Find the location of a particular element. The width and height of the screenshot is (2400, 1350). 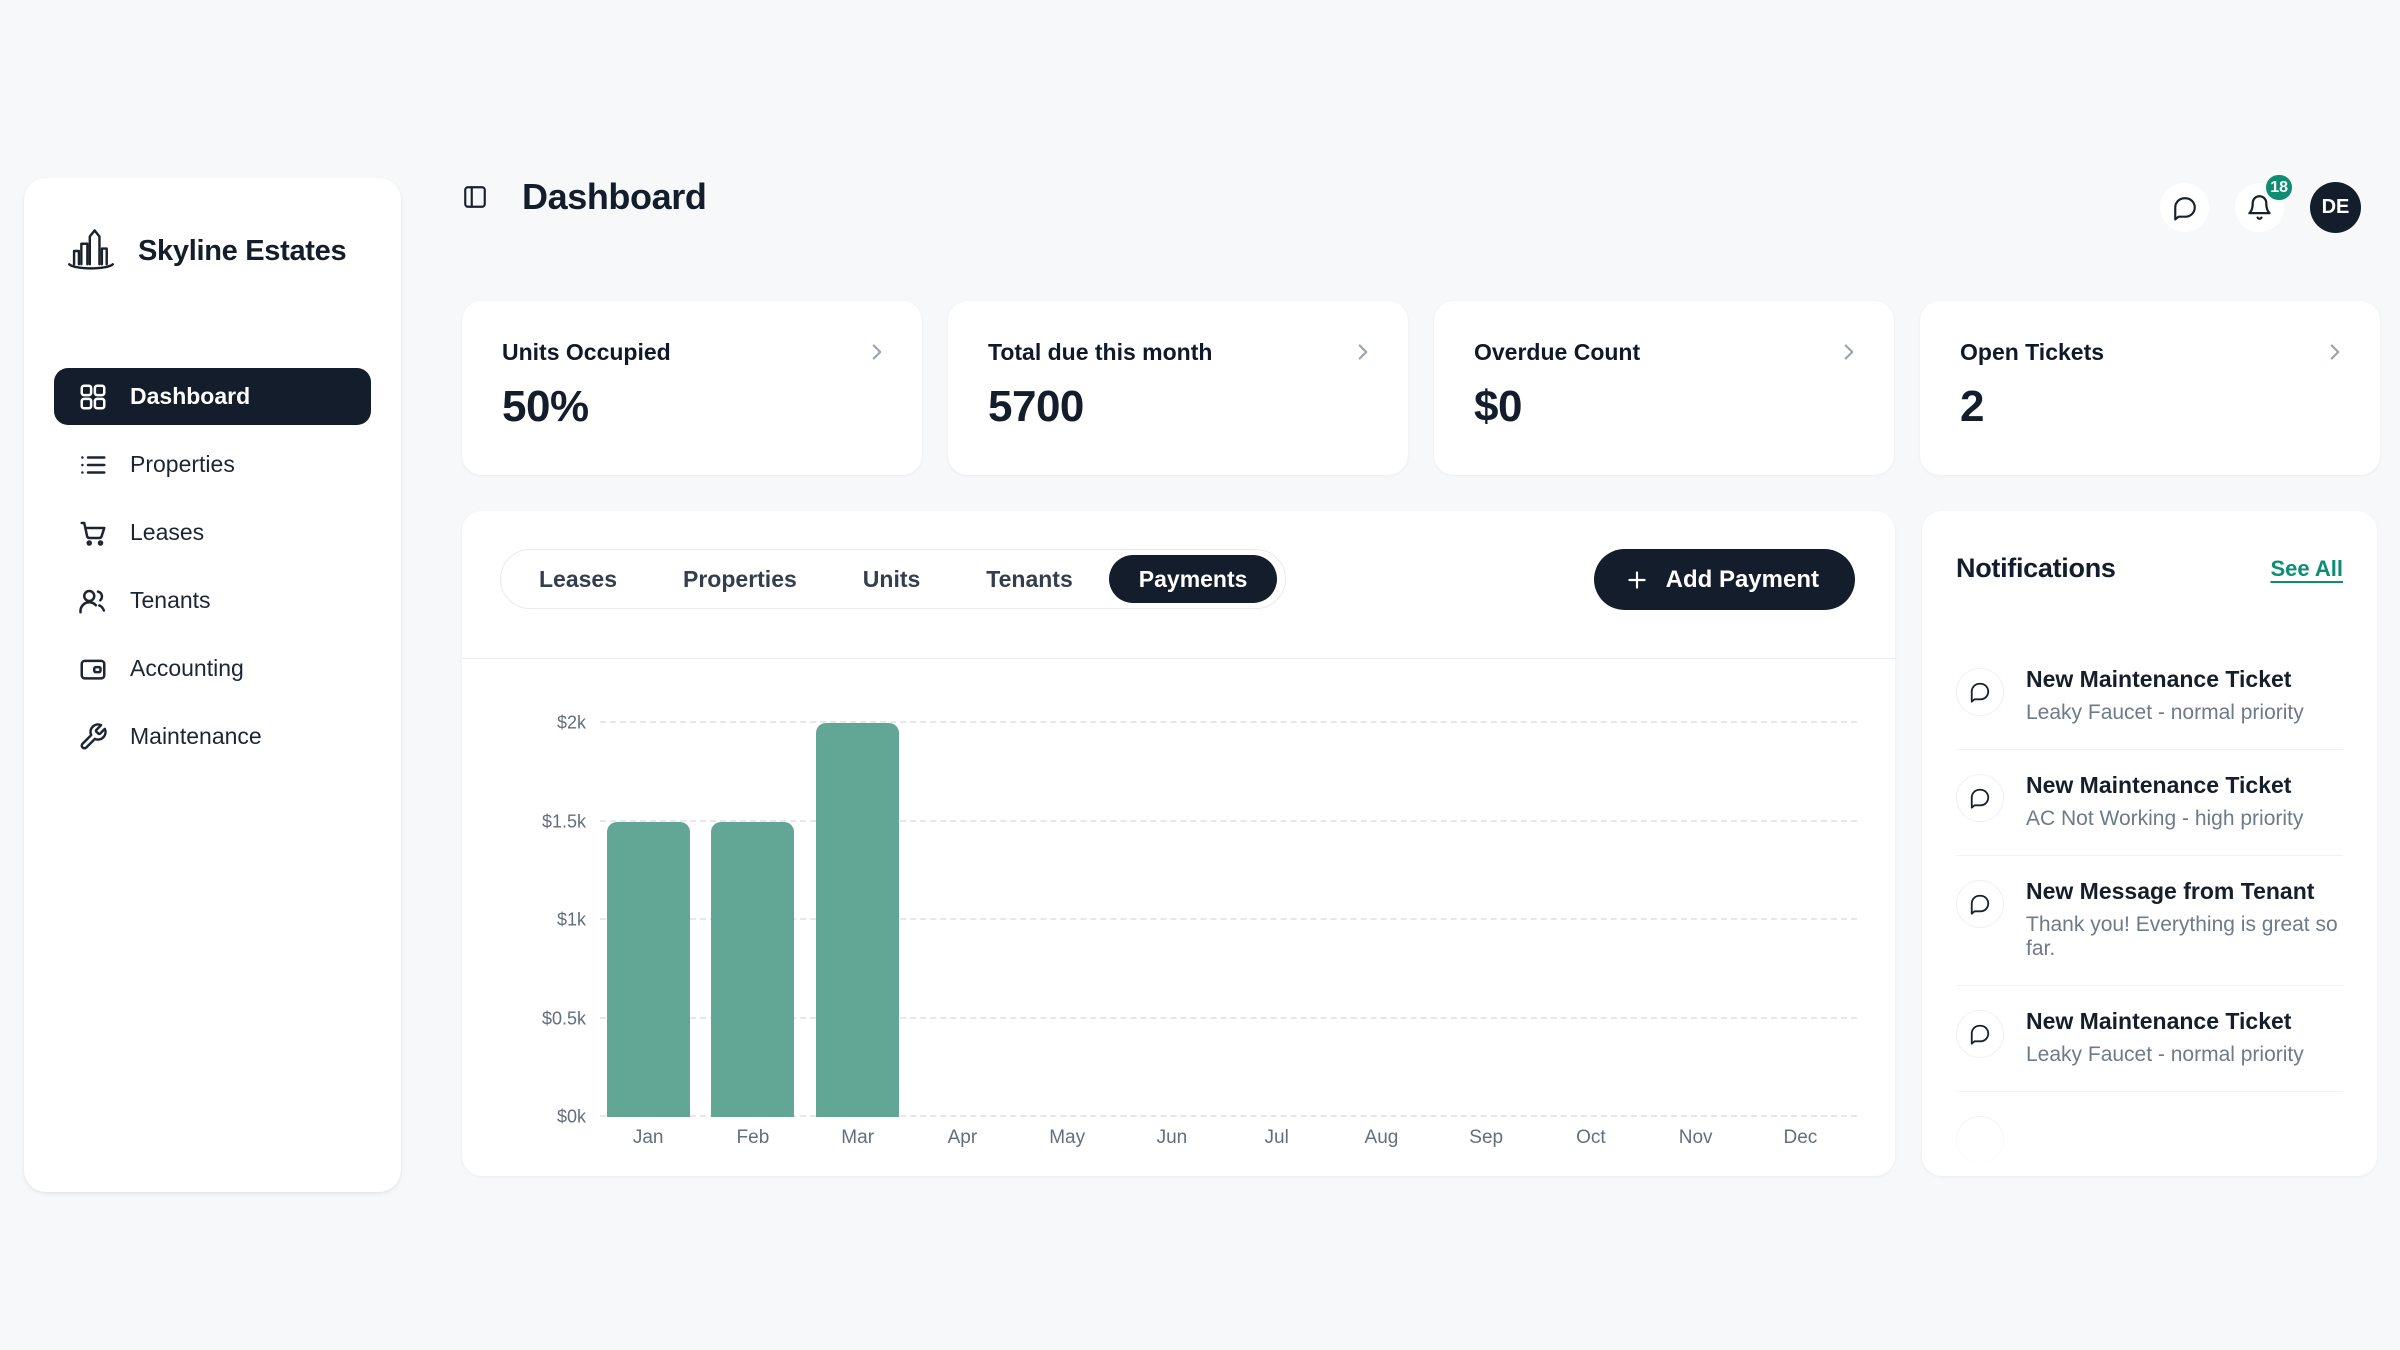

x-axis-tick-label: Jun is located at coordinates (1172, 1137).